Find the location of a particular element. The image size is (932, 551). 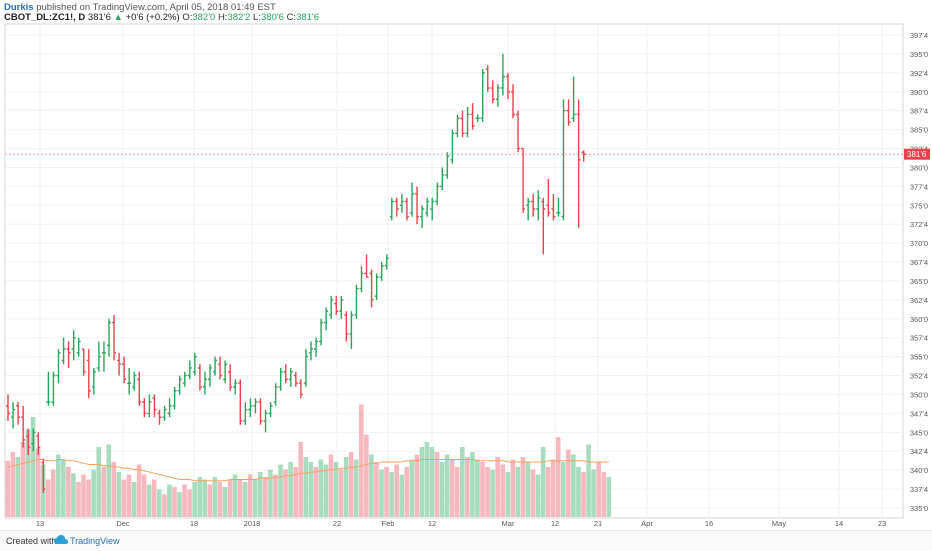

y-tick-label: 342'4 is located at coordinates (919, 451).